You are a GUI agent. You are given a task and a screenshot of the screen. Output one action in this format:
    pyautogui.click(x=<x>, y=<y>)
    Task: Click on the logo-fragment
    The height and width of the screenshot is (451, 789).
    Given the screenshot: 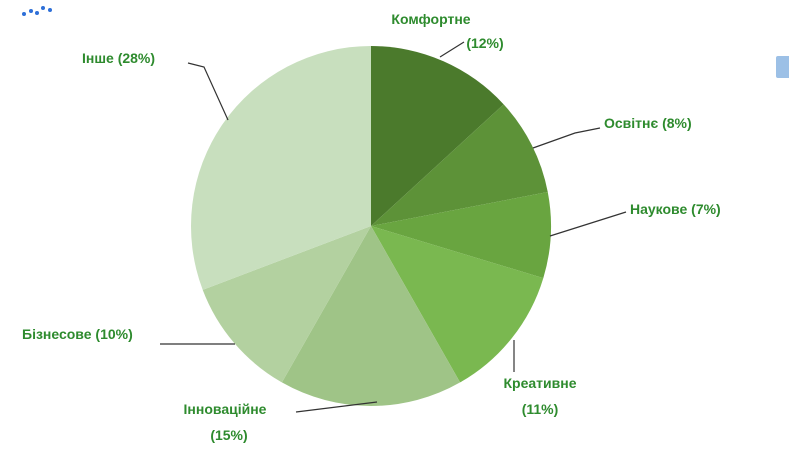 What is the action you would take?
    pyautogui.click(x=30, y=11)
    